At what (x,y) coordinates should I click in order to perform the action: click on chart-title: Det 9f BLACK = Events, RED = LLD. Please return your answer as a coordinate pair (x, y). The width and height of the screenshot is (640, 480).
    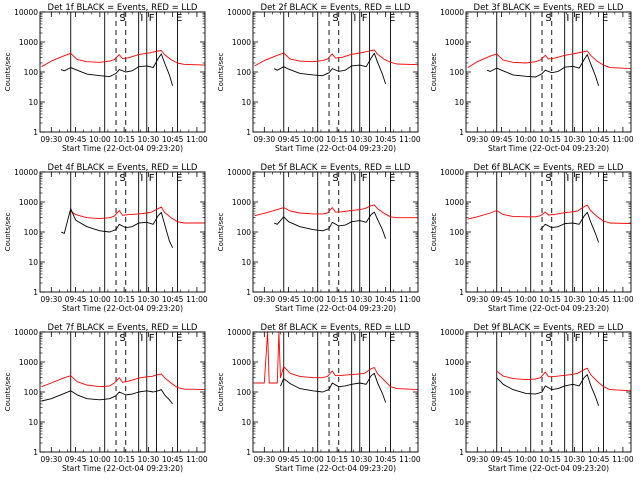
    Looking at the image, I should click on (549, 328).